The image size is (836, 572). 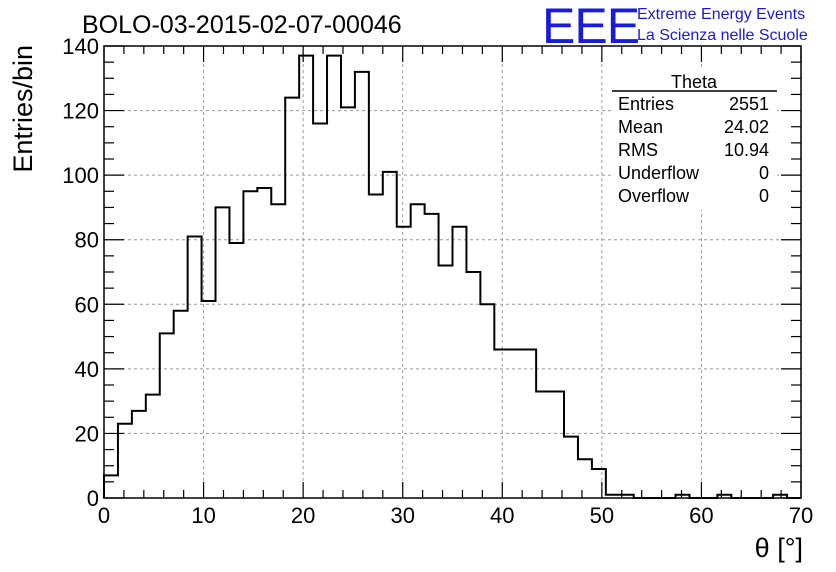 What do you see at coordinates (87, 433) in the screenshot?
I see `y-tick-label: 20` at bounding box center [87, 433].